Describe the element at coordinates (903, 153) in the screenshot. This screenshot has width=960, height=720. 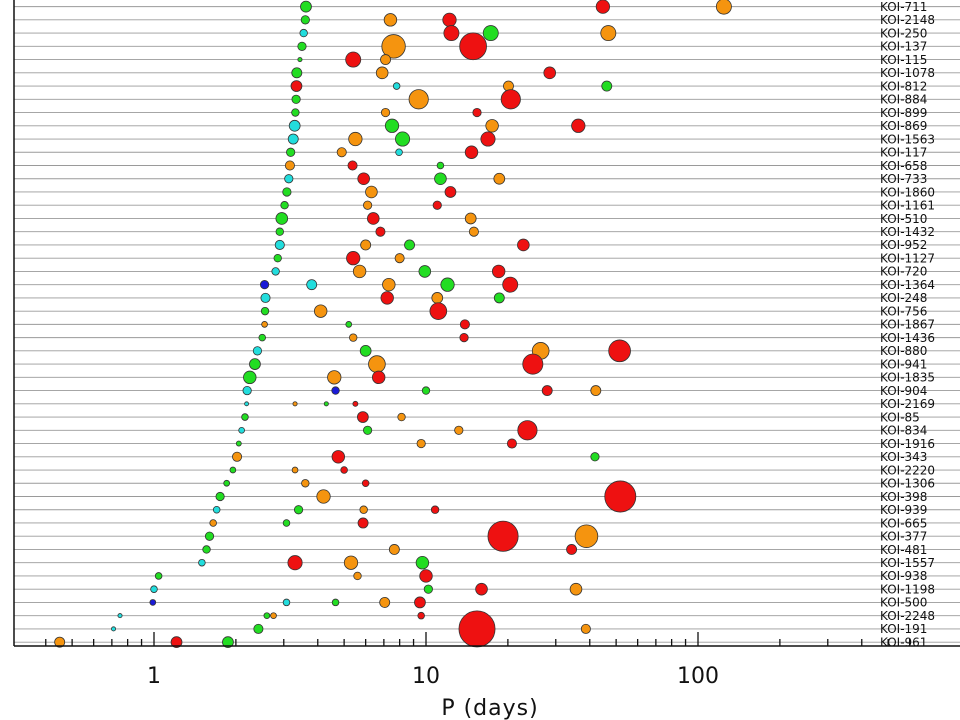
I see `system-label: KOI-117` at that location.